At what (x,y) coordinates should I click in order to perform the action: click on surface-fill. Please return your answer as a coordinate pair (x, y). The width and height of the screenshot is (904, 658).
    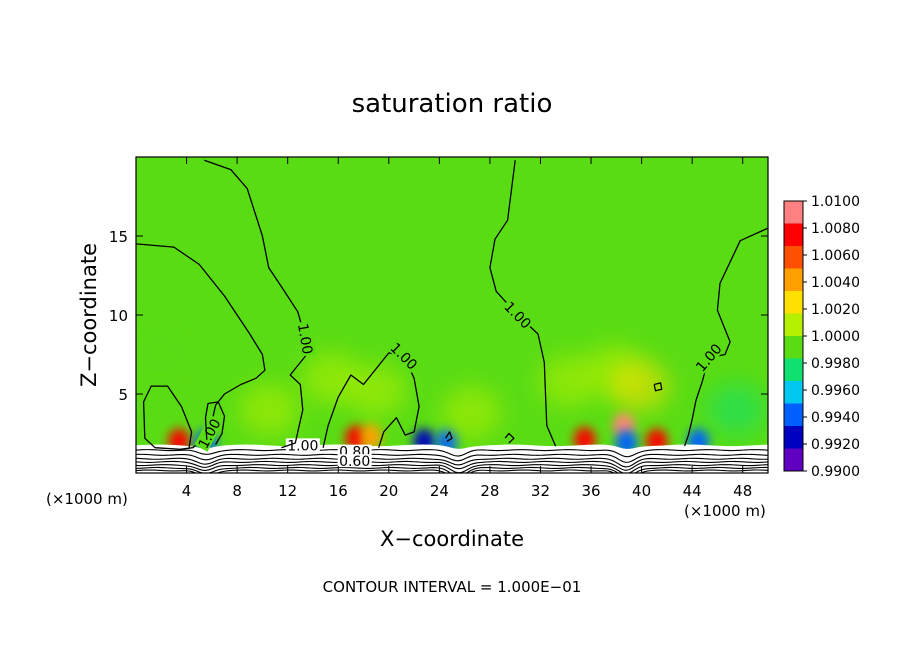
    Looking at the image, I should click on (452, 458).